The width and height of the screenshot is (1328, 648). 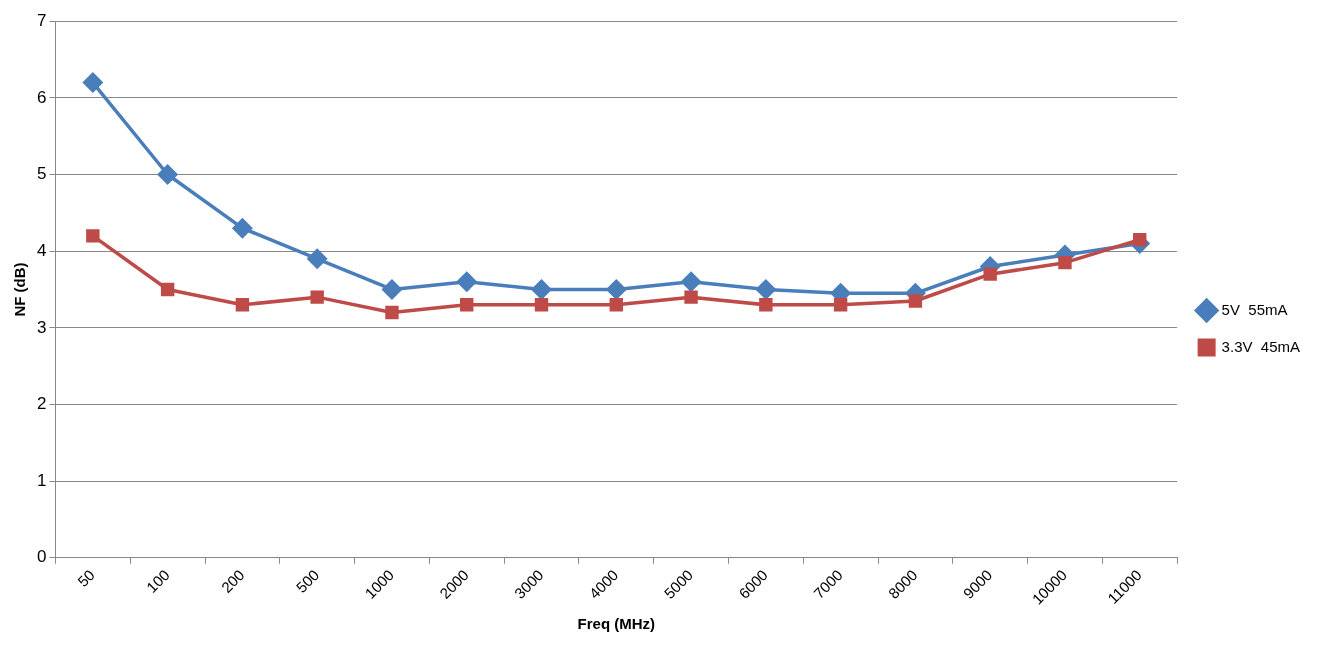 I want to click on legend-label: 3.3V 45mA, so click(x=1261, y=346).